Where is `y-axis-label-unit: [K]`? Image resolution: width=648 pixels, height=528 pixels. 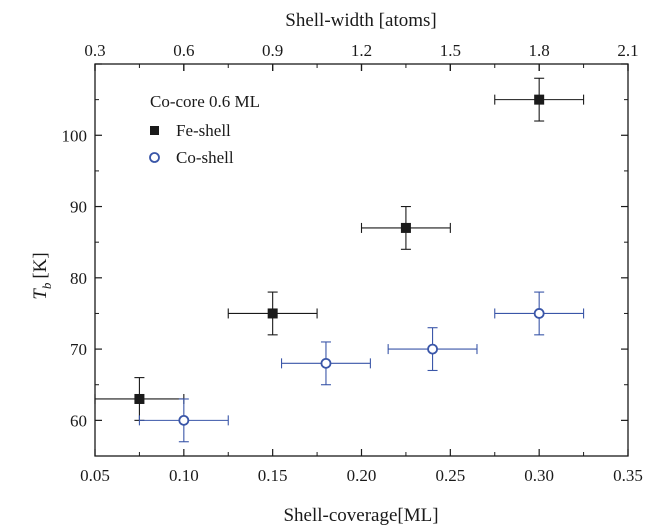
y-axis-label-unit: [K] is located at coordinates (40, 265).